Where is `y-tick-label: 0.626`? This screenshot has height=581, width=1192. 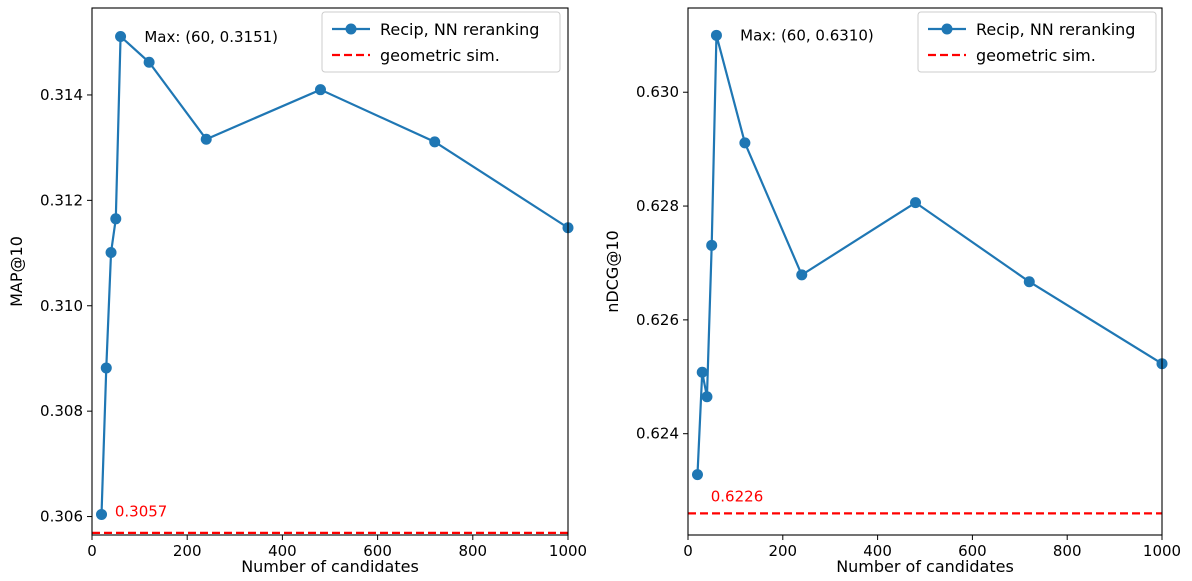
y-tick-label: 0.626 is located at coordinates (657, 320).